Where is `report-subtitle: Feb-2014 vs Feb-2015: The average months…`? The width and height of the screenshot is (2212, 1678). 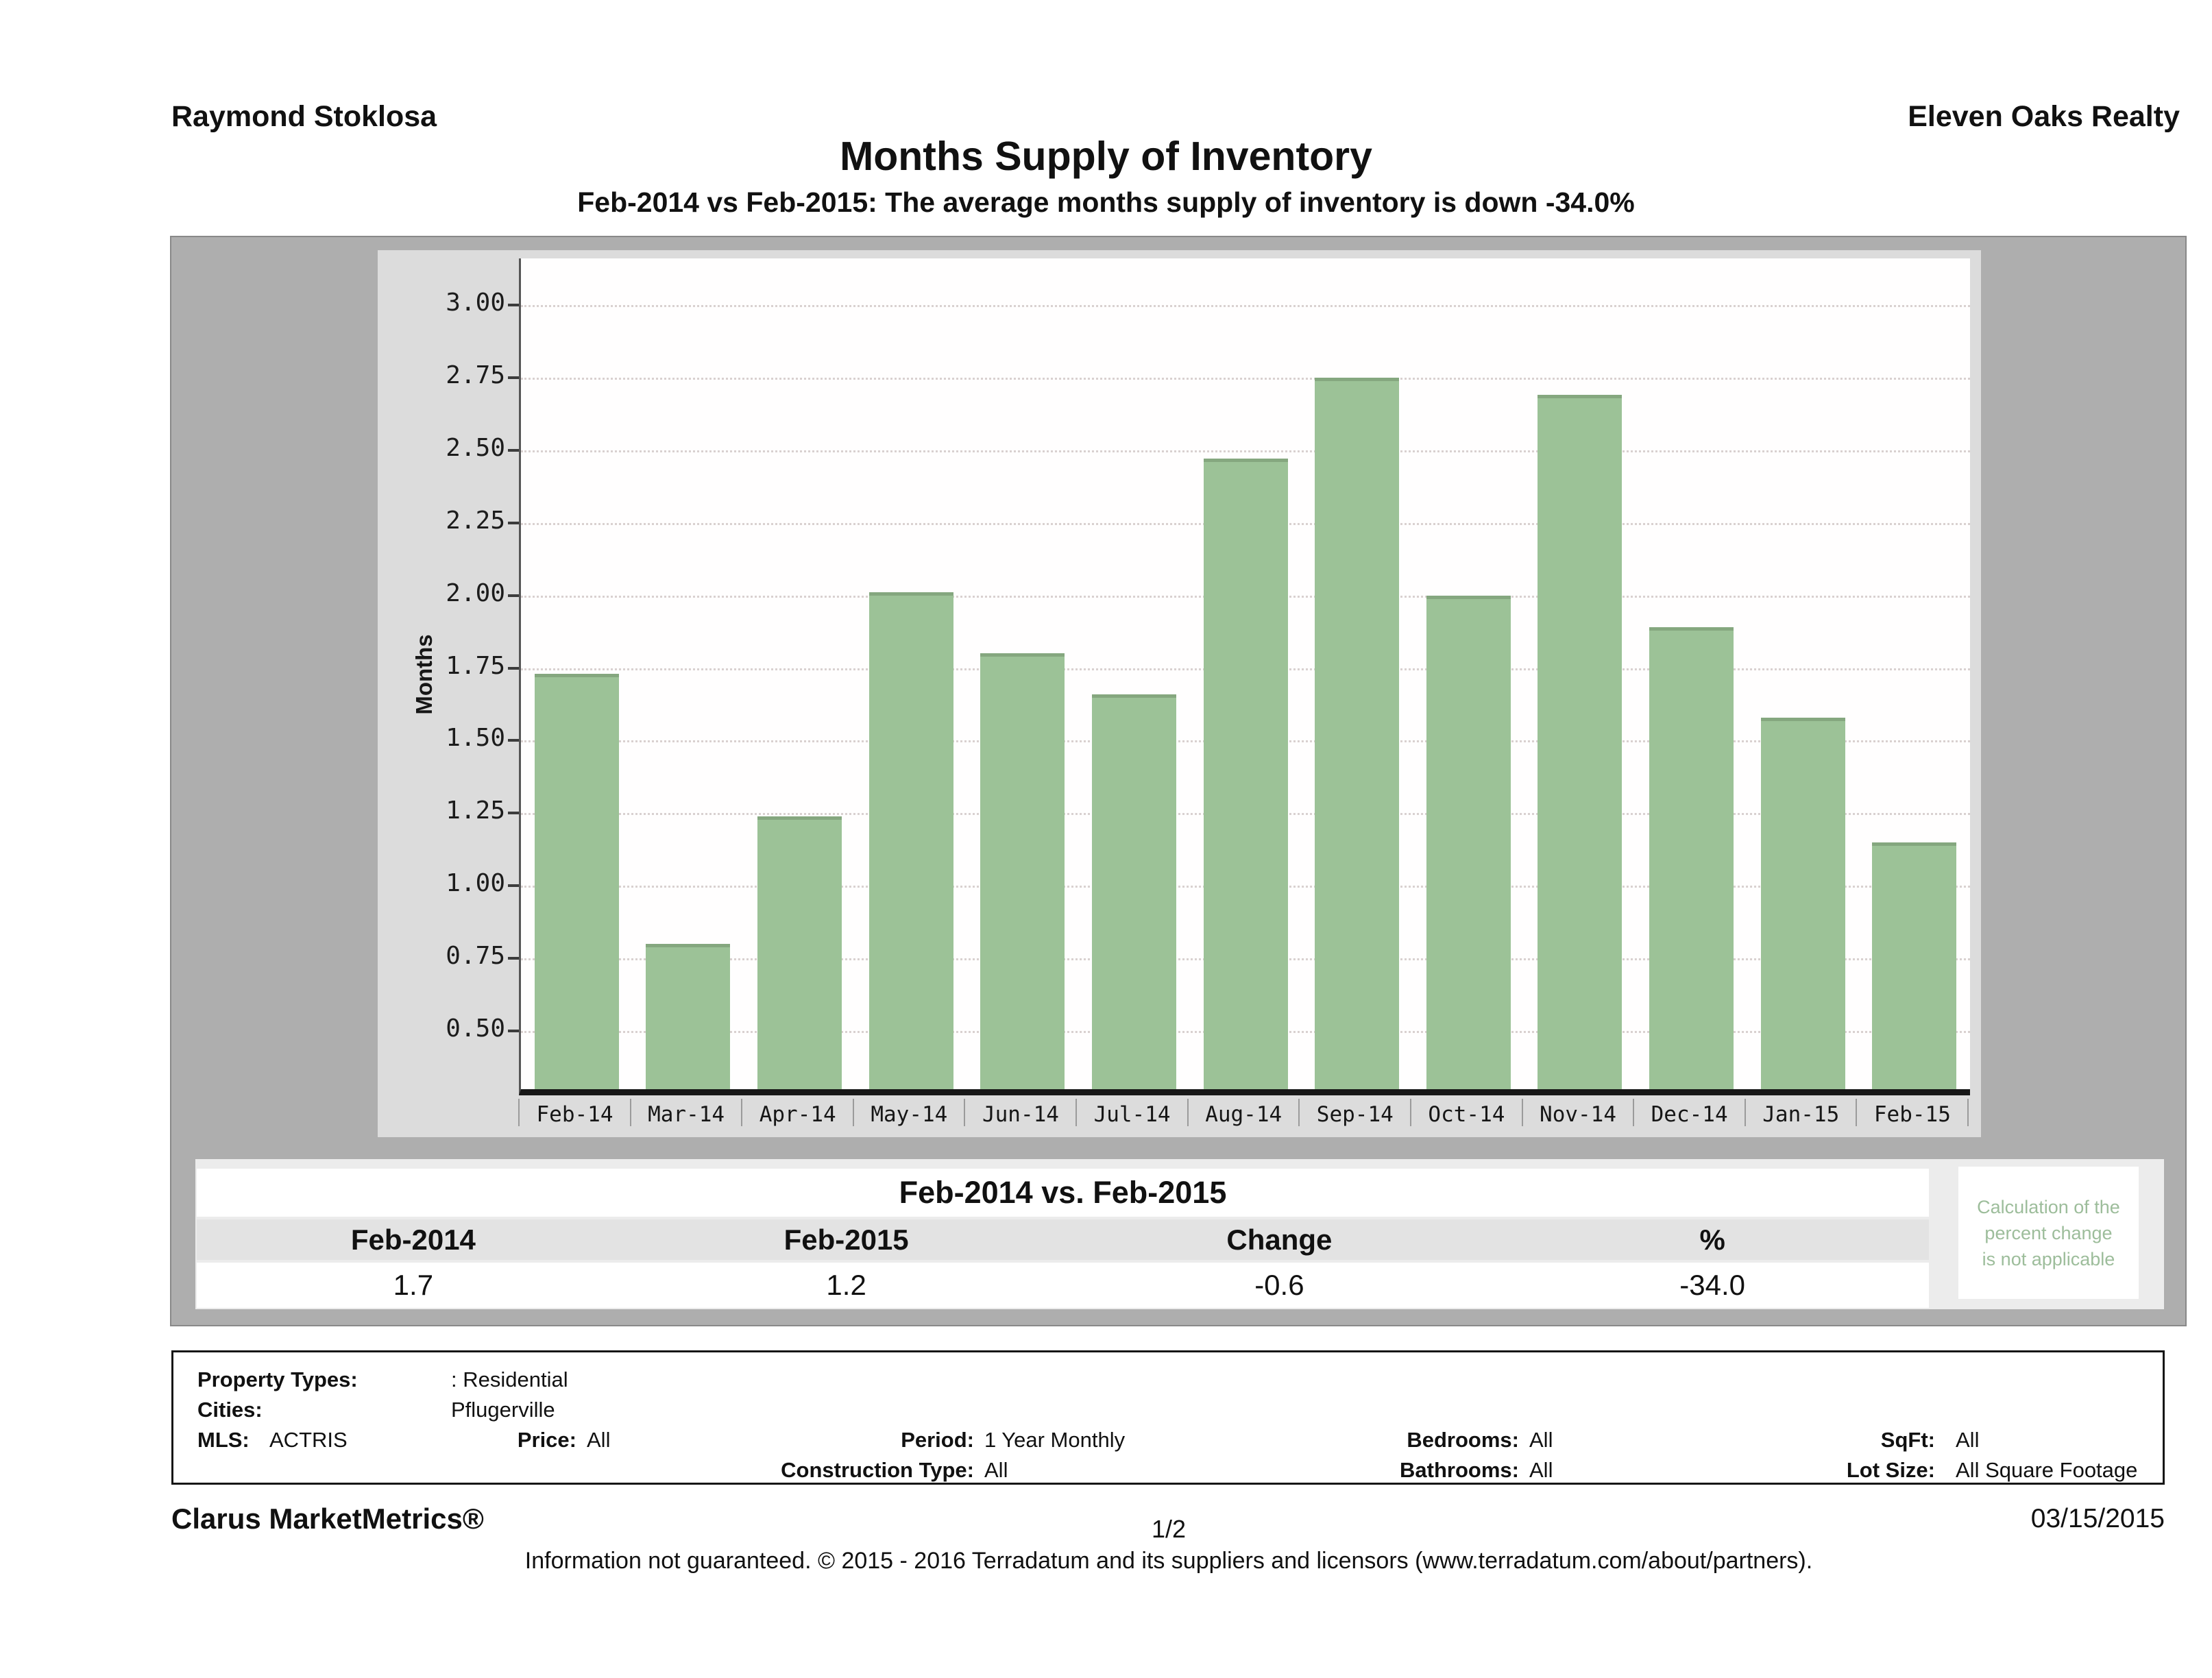
report-subtitle: Feb-2014 vs Feb-2015: The average months… is located at coordinates (1106, 202).